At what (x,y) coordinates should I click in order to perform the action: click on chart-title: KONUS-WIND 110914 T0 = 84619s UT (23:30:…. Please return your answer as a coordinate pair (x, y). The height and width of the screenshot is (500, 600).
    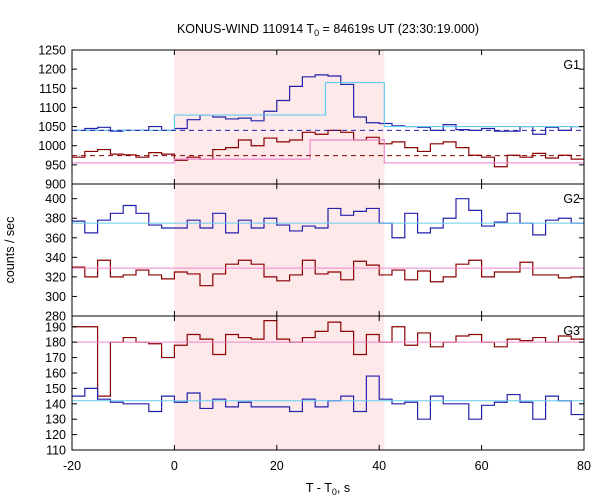
    Looking at the image, I should click on (328, 30).